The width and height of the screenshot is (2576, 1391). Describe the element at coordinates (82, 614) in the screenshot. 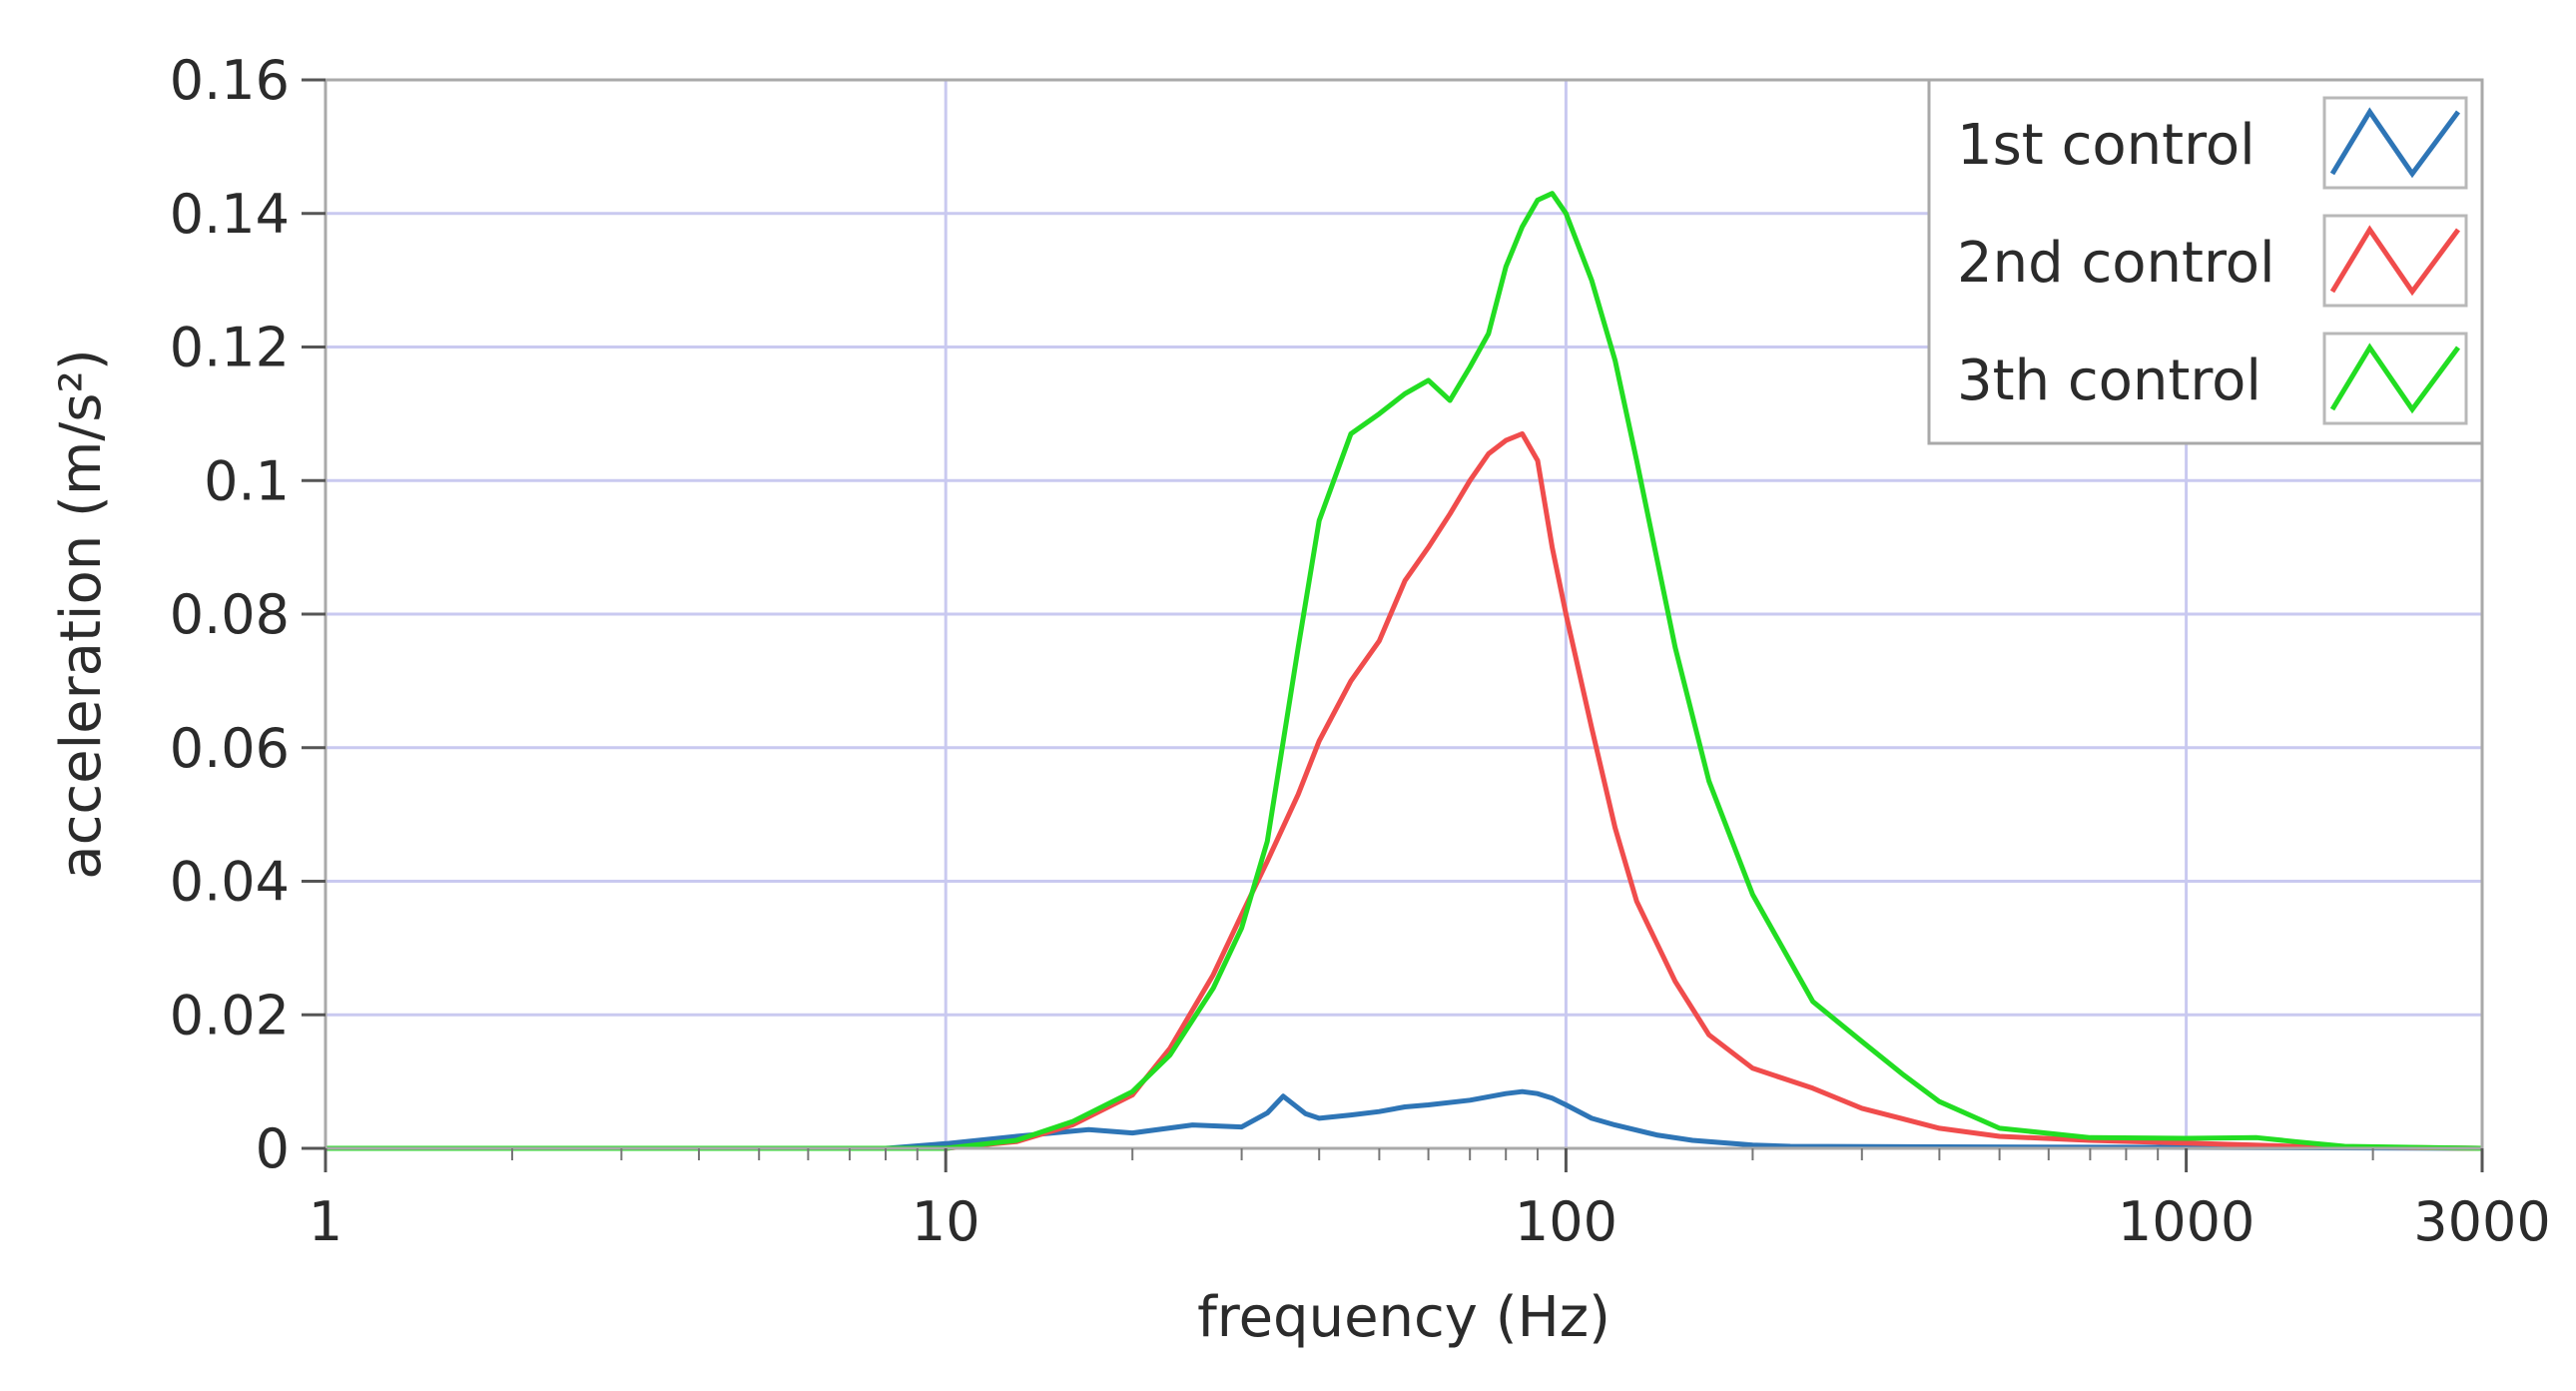

I see `y-axis-label: acceleration (m/s²)` at that location.